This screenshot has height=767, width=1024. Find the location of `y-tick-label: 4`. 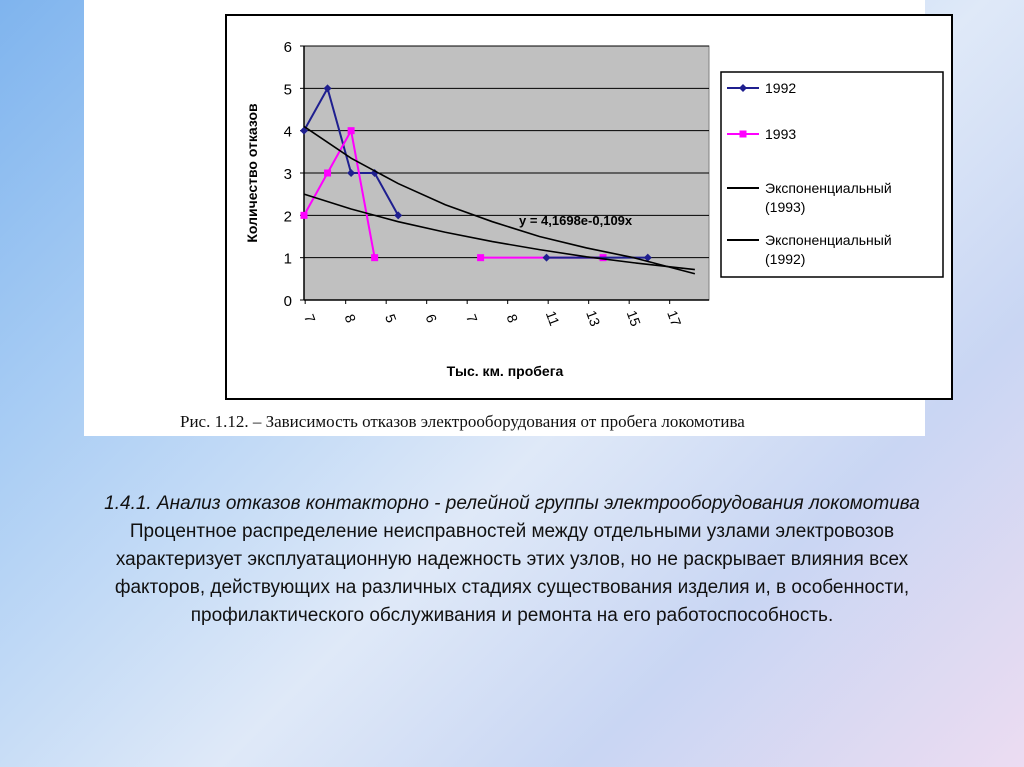

y-tick-label: 4 is located at coordinates (288, 132).